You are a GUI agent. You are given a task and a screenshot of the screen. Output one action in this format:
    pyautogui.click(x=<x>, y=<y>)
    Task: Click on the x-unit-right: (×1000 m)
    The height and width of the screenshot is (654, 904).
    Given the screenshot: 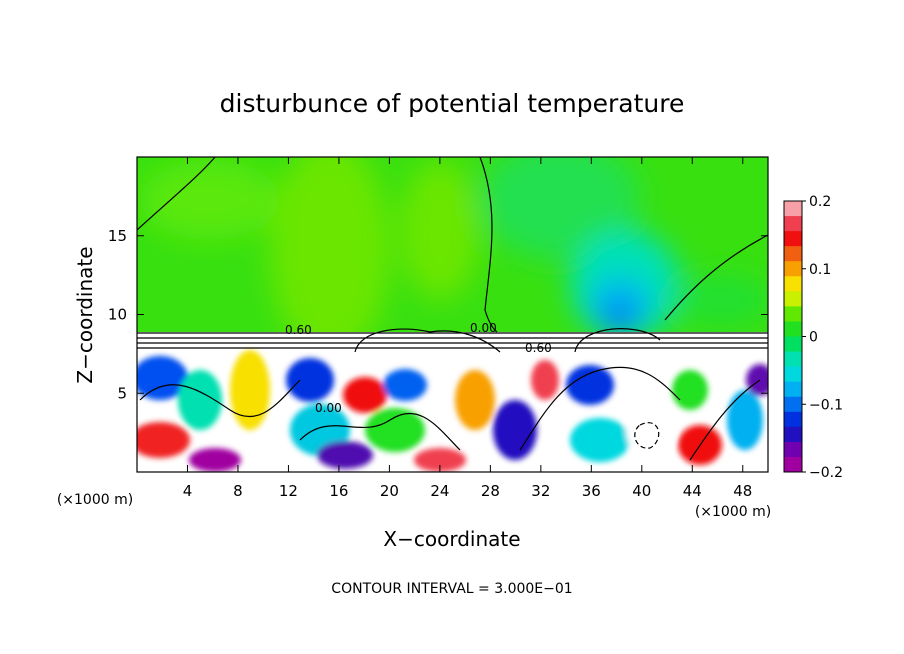 What is the action you would take?
    pyautogui.click(x=733, y=512)
    